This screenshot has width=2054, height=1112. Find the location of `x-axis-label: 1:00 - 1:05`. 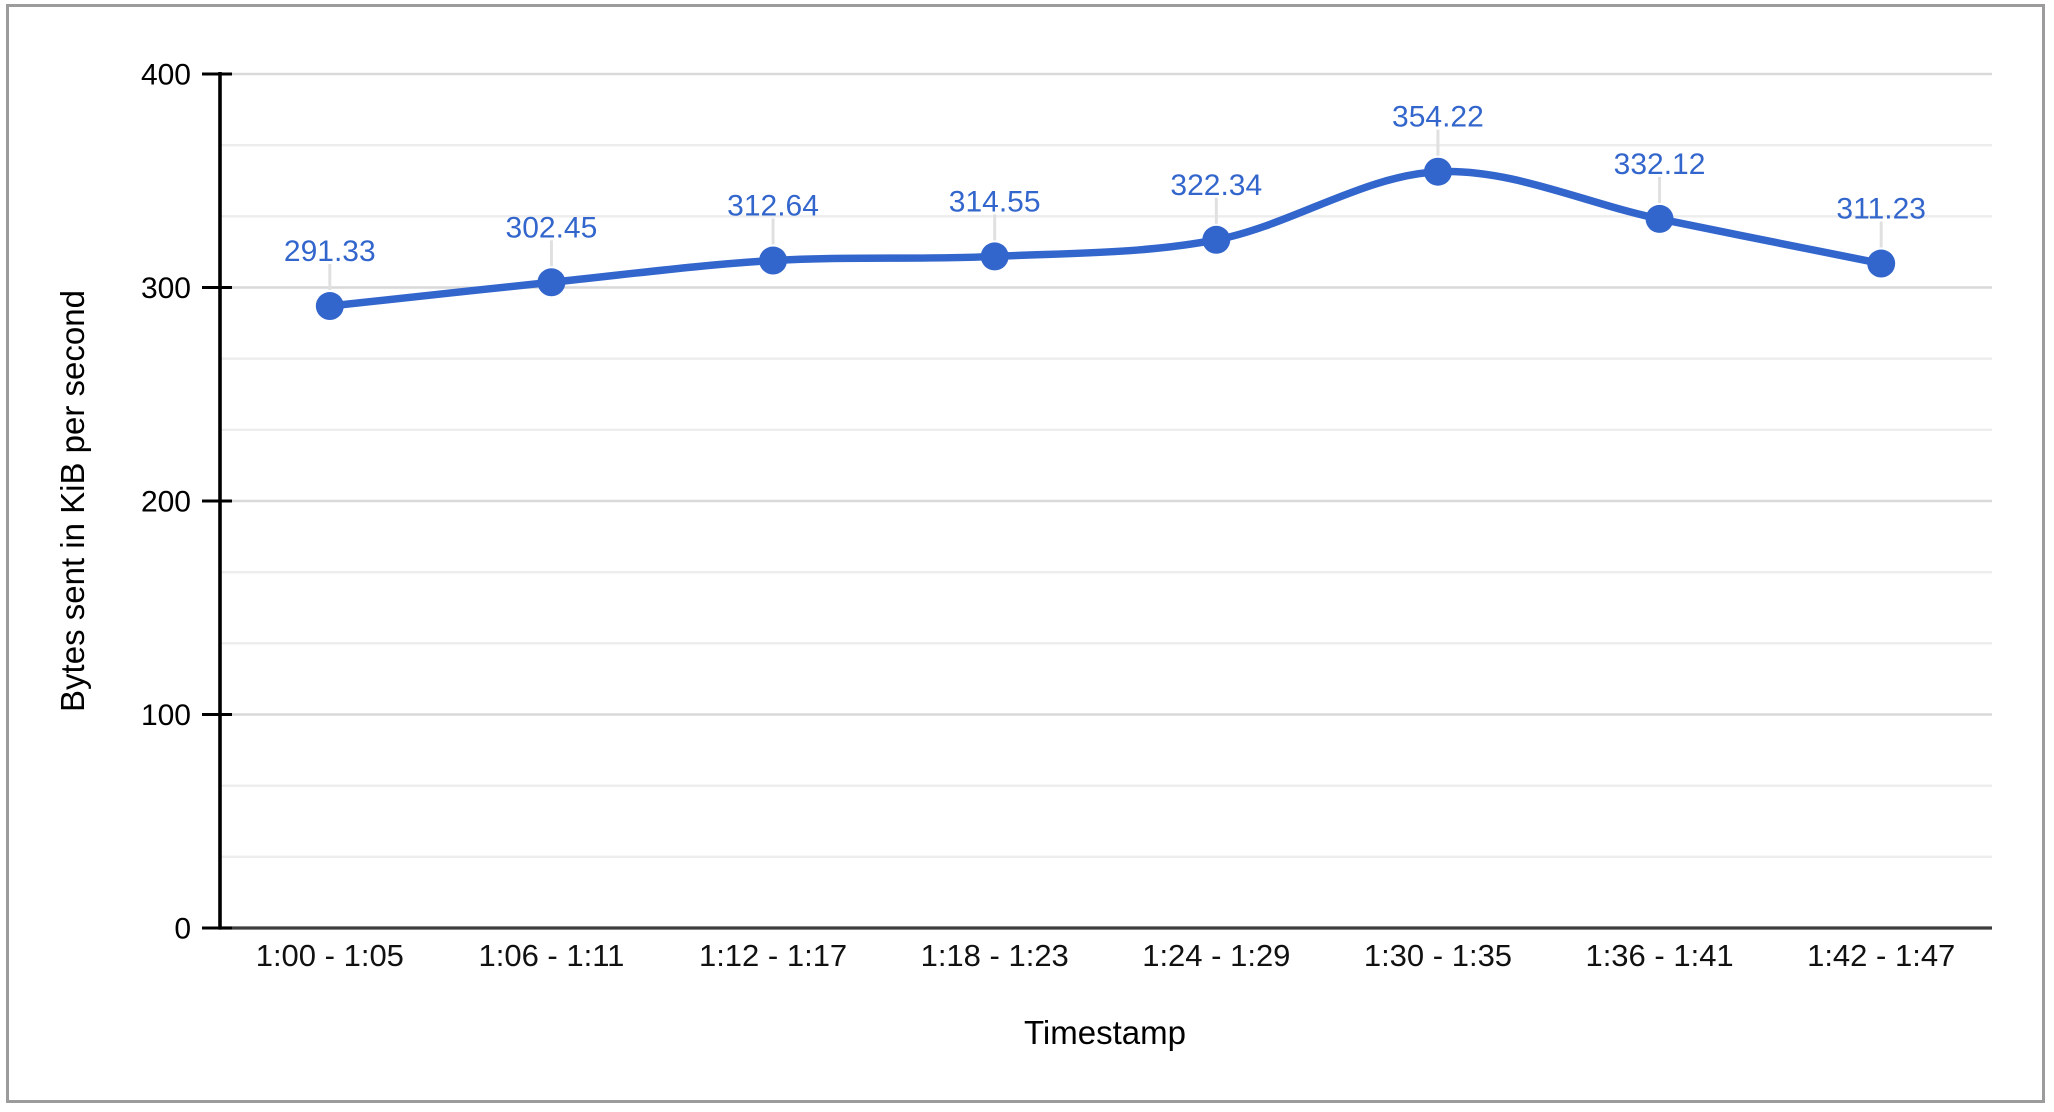

x-axis-label: 1:00 - 1:05 is located at coordinates (330, 955).